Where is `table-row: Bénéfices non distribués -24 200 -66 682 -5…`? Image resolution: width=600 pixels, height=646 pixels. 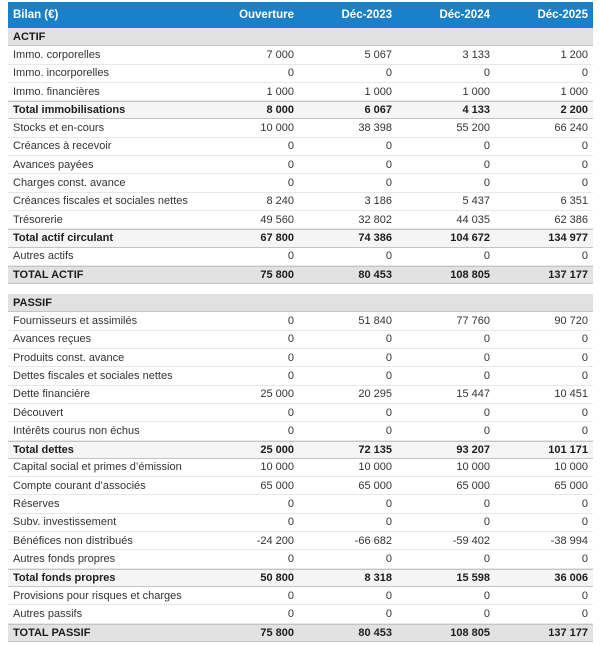
table-row: Bénéfices non distribués -24 200 -66 682 -5… is located at coordinates (300, 541).